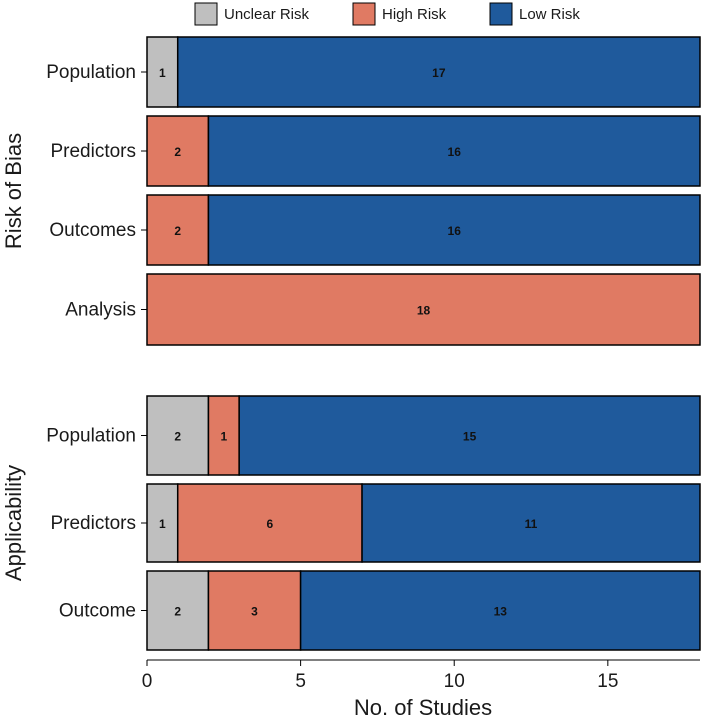 The height and width of the screenshot is (720, 708). I want to click on data-label-high-risk: 1, so click(223, 437).